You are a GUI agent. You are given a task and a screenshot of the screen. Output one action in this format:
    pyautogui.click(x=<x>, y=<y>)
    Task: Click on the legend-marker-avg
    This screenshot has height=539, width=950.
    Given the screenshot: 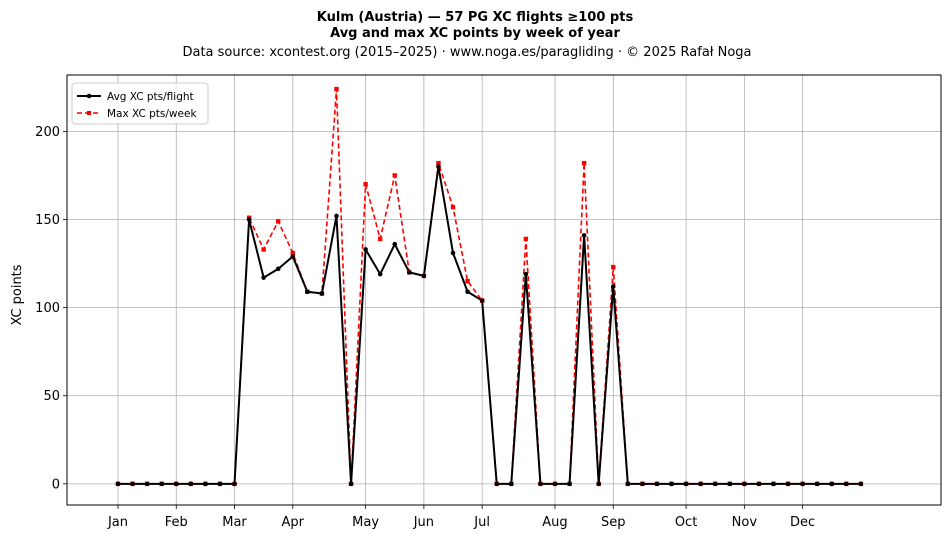 What is the action you would take?
    pyautogui.click(x=89, y=96)
    